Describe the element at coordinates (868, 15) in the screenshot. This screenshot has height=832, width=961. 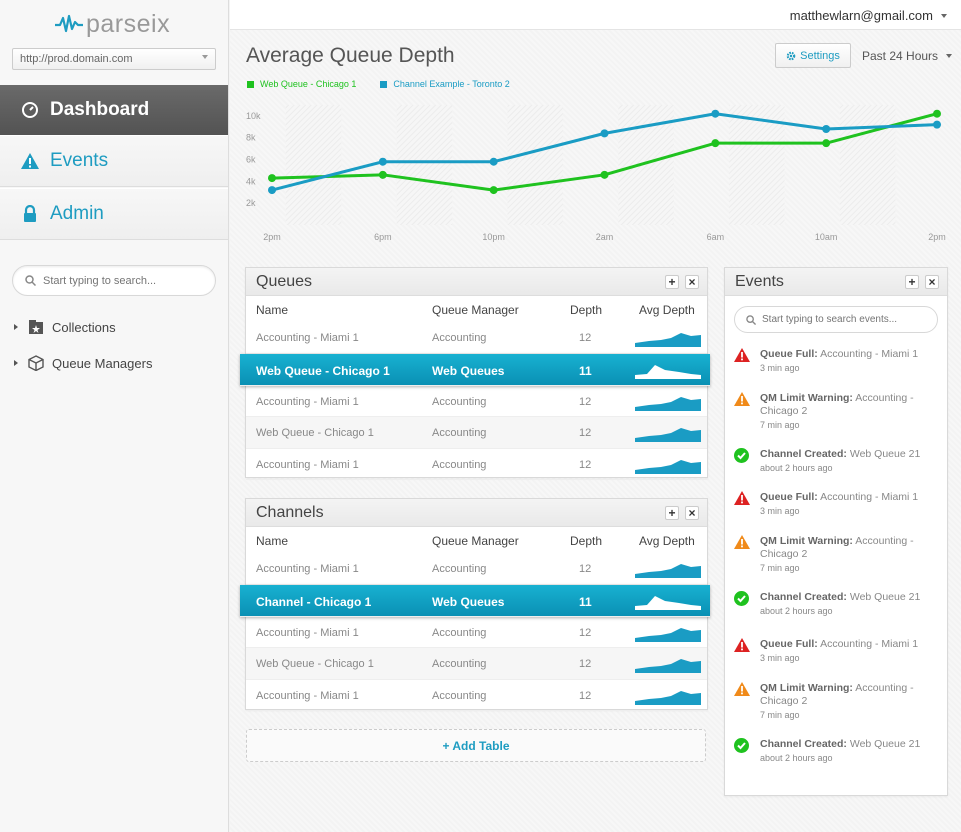
I see `user-menu: matthewlarn@gmail.com` at that location.